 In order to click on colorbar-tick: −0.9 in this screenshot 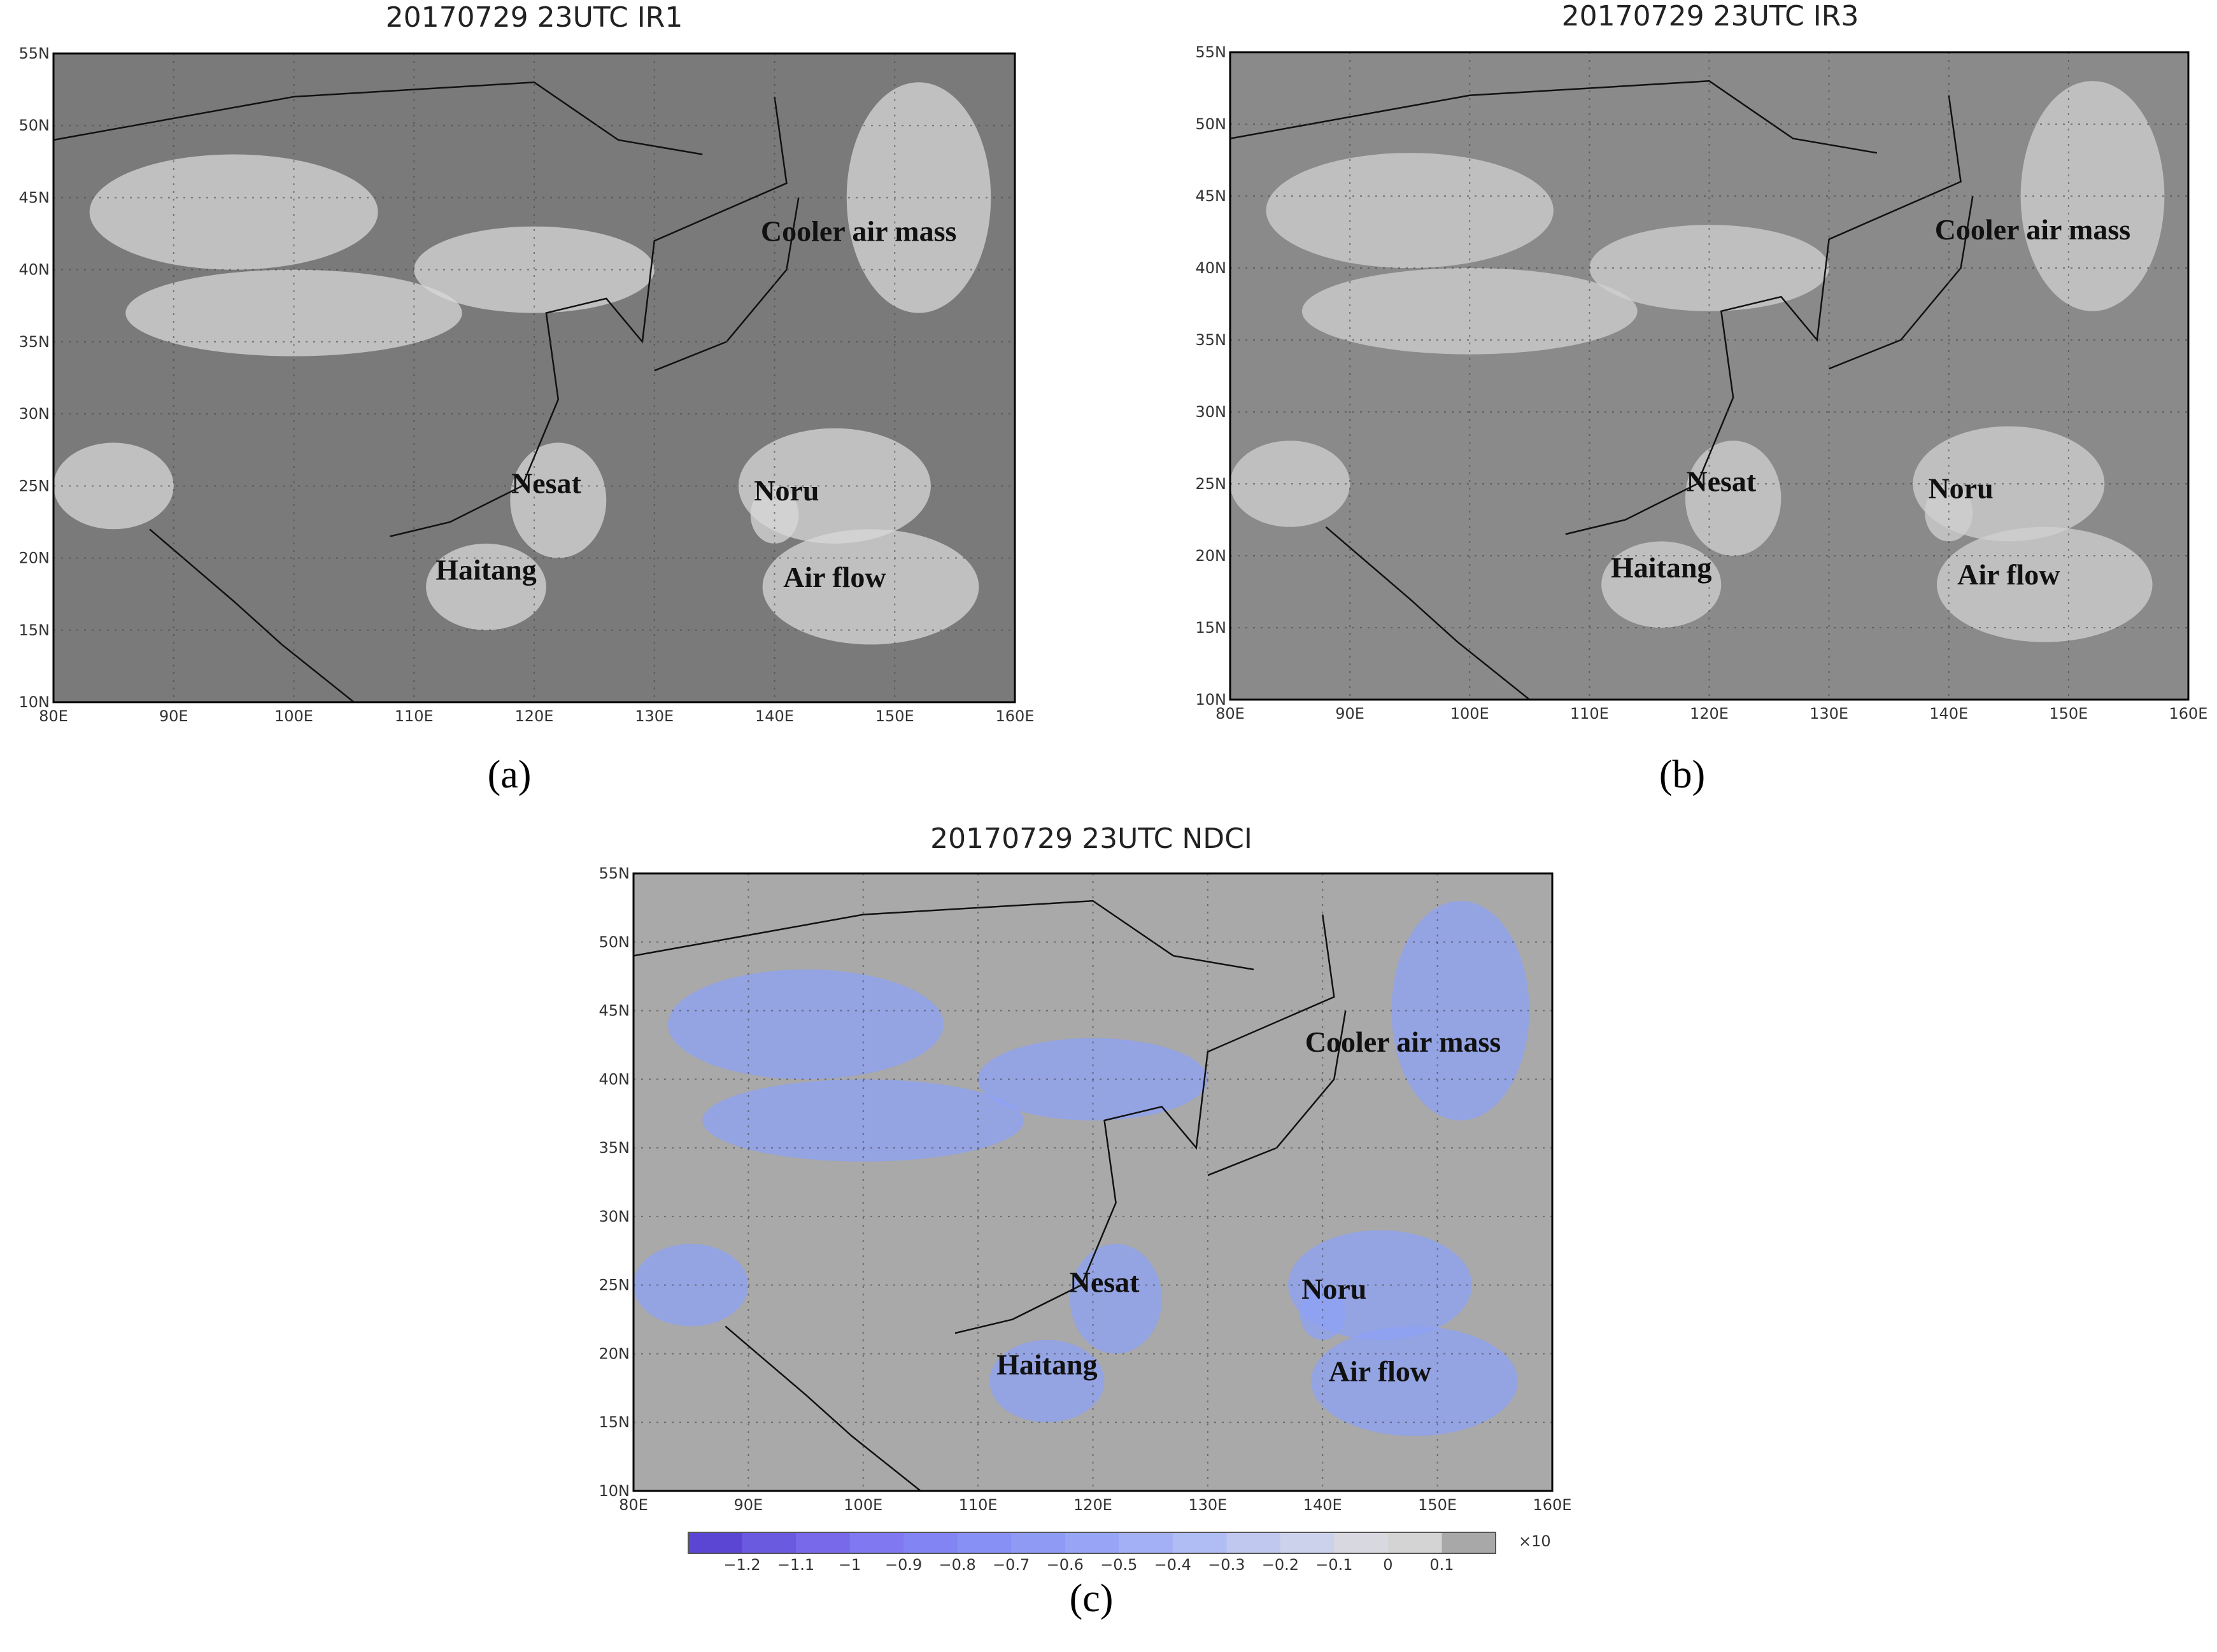, I will do `click(903, 1565)`.